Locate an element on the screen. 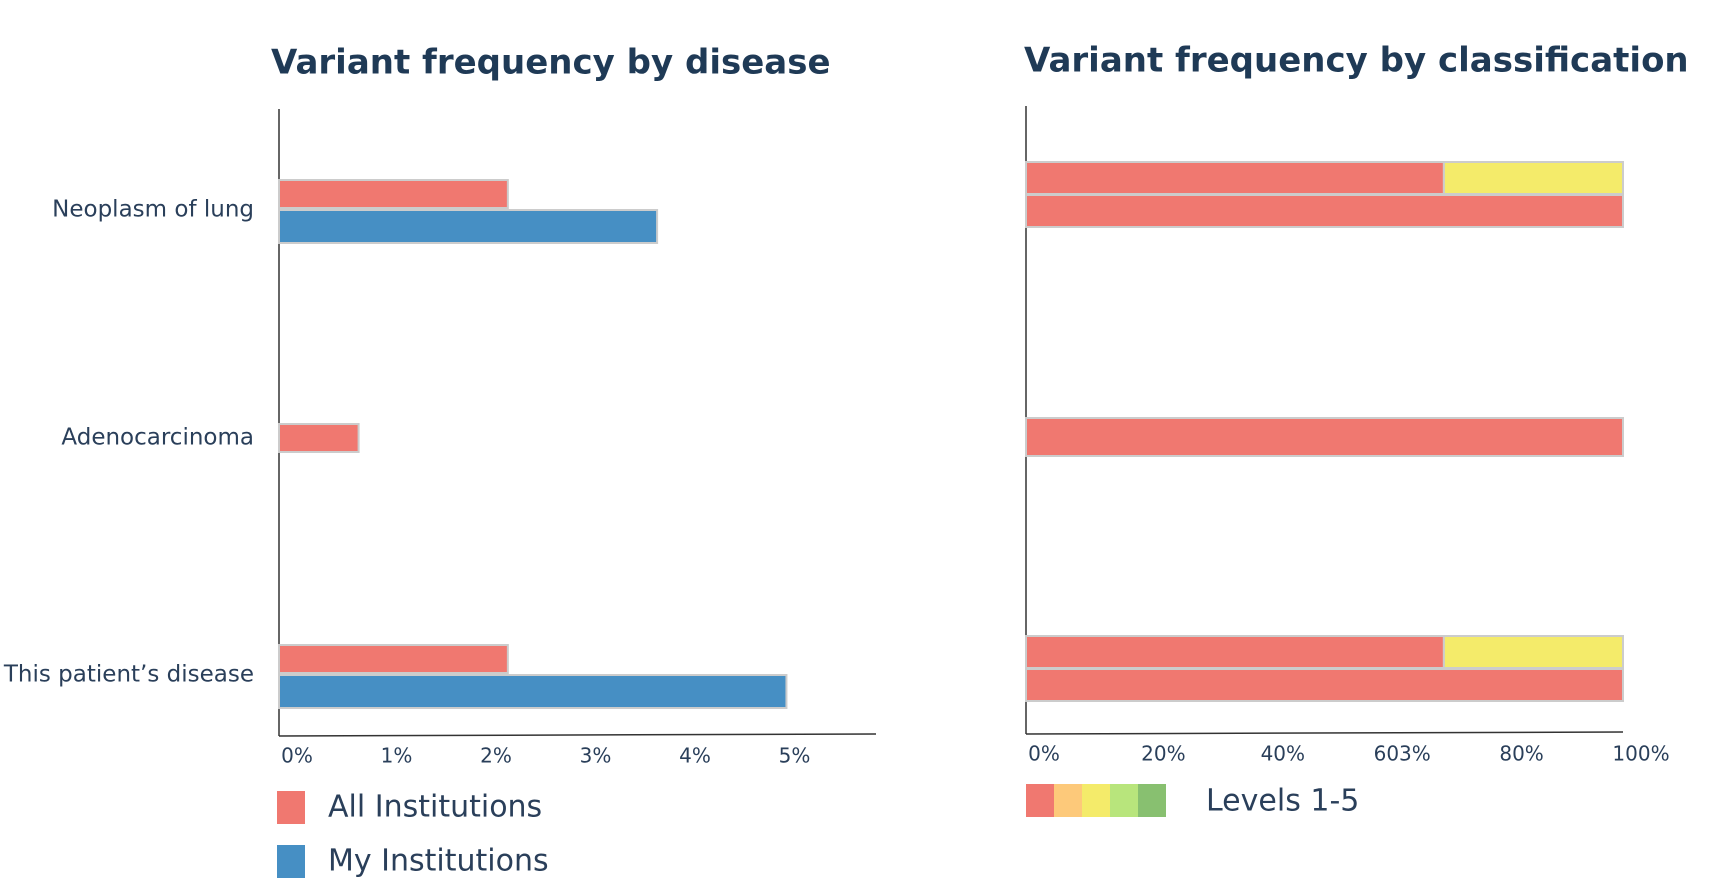  x-tick-label: 100% is located at coordinates (1640, 754).